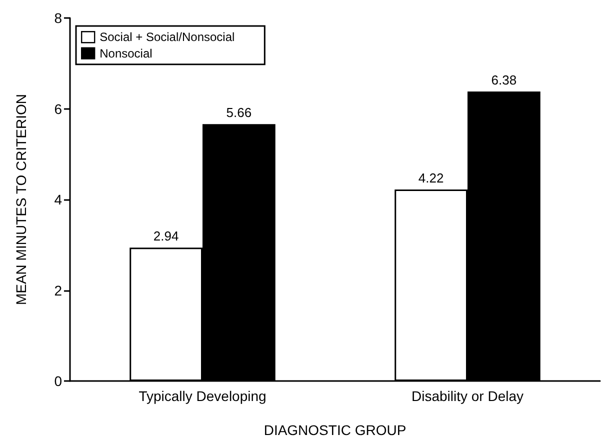  Describe the element at coordinates (58, 200) in the screenshot. I see `y-tick-label: 4` at that location.